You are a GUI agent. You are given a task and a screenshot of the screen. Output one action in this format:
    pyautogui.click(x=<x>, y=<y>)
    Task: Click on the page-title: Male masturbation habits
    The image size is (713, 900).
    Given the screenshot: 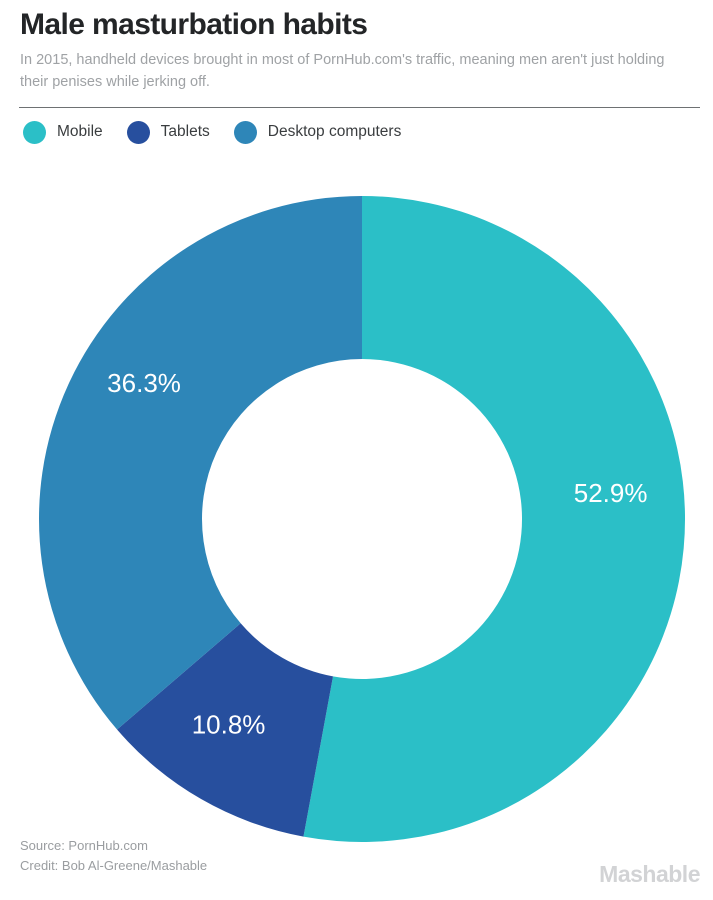 What is the action you would take?
    pyautogui.click(x=194, y=24)
    